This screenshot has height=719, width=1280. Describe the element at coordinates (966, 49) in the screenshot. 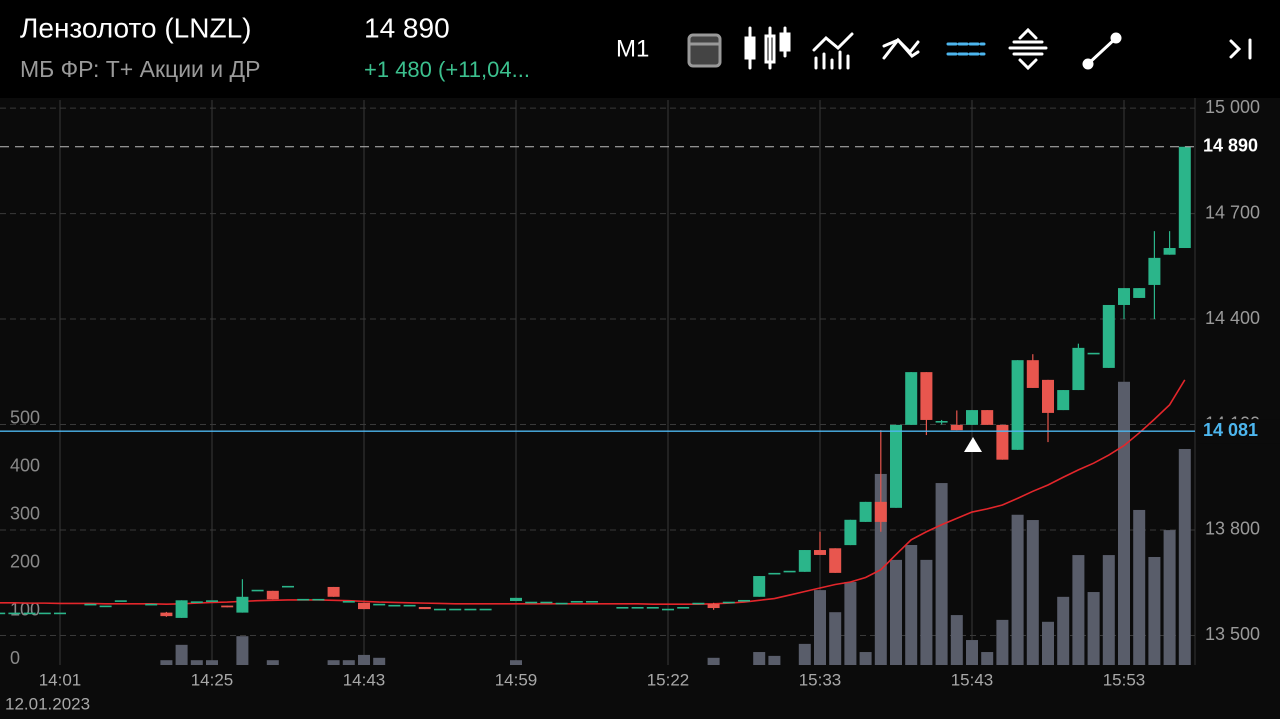

I see `levels-button` at that location.